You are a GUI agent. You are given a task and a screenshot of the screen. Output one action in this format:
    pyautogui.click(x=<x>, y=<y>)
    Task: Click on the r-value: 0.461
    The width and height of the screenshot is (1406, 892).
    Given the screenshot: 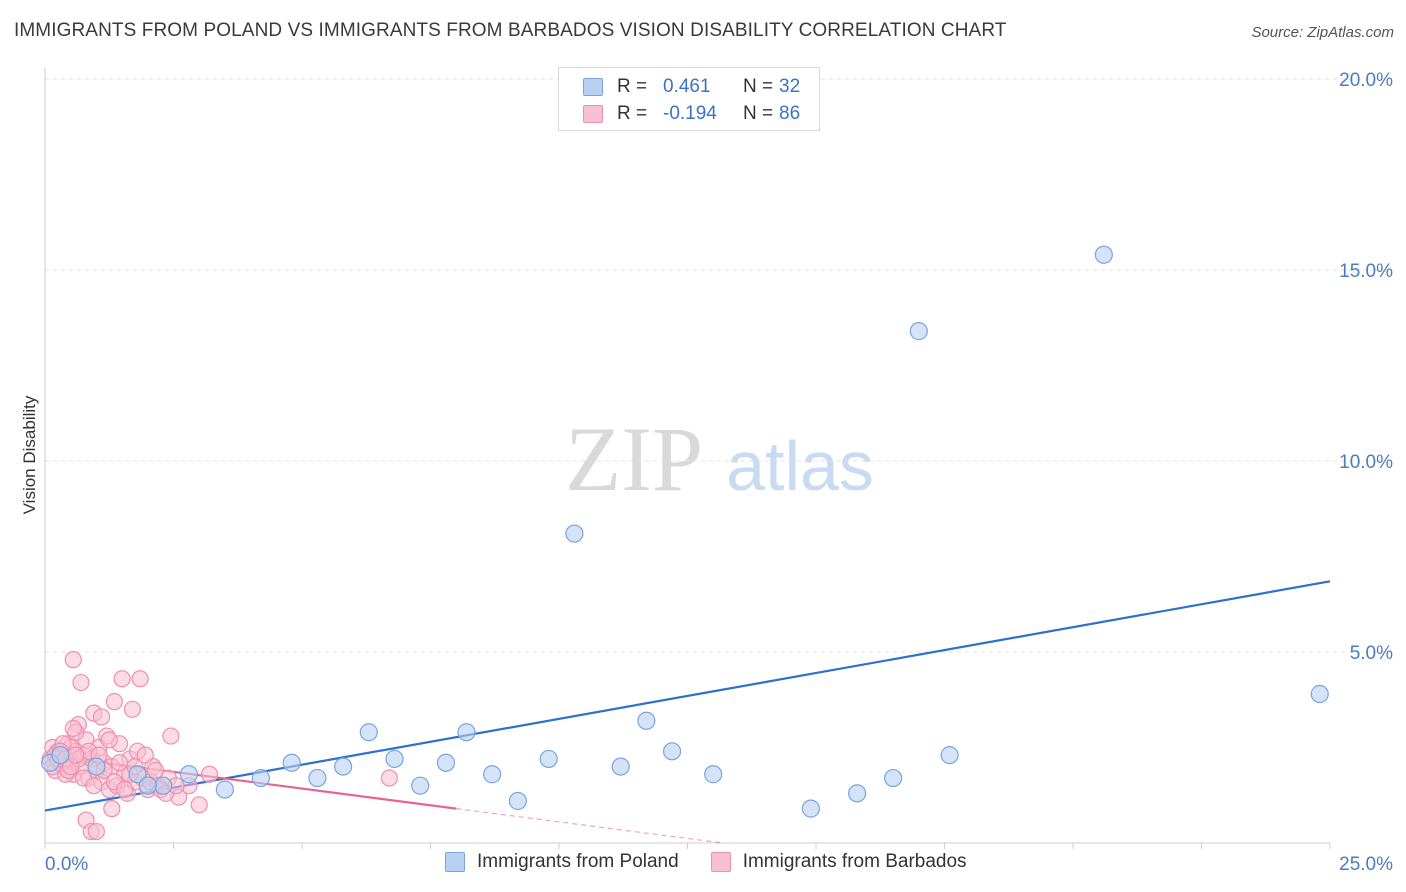 What is the action you would take?
    pyautogui.click(x=687, y=86)
    